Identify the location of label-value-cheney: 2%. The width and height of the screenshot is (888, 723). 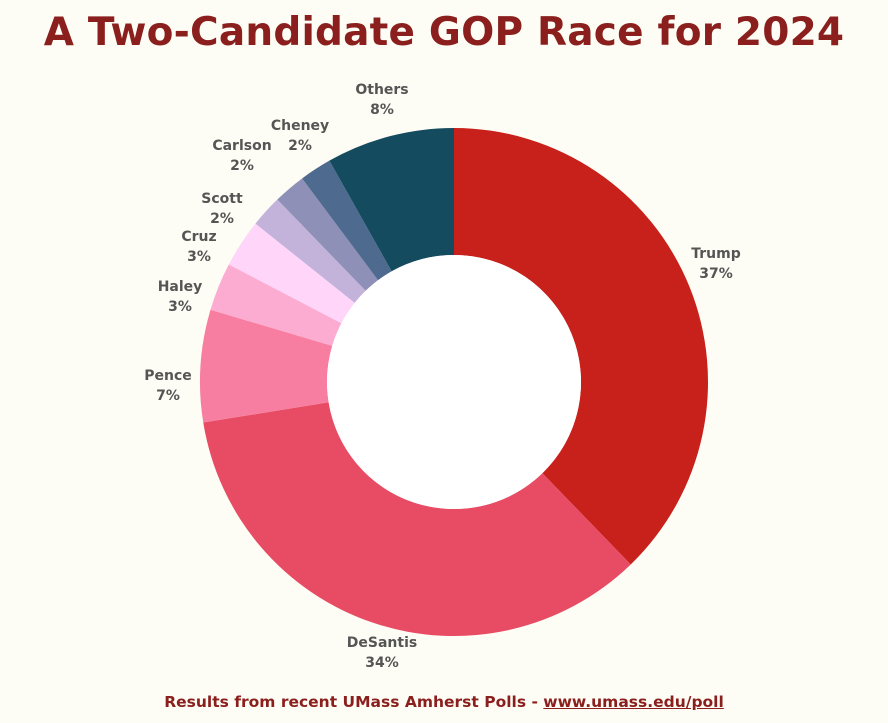
(300, 146).